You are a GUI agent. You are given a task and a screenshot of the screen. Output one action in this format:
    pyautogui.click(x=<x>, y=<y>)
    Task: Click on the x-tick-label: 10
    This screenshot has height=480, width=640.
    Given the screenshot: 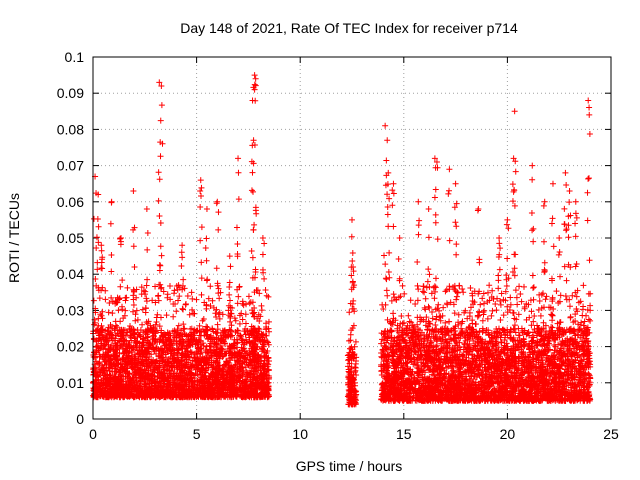 What is the action you would take?
    pyautogui.click(x=300, y=434)
    